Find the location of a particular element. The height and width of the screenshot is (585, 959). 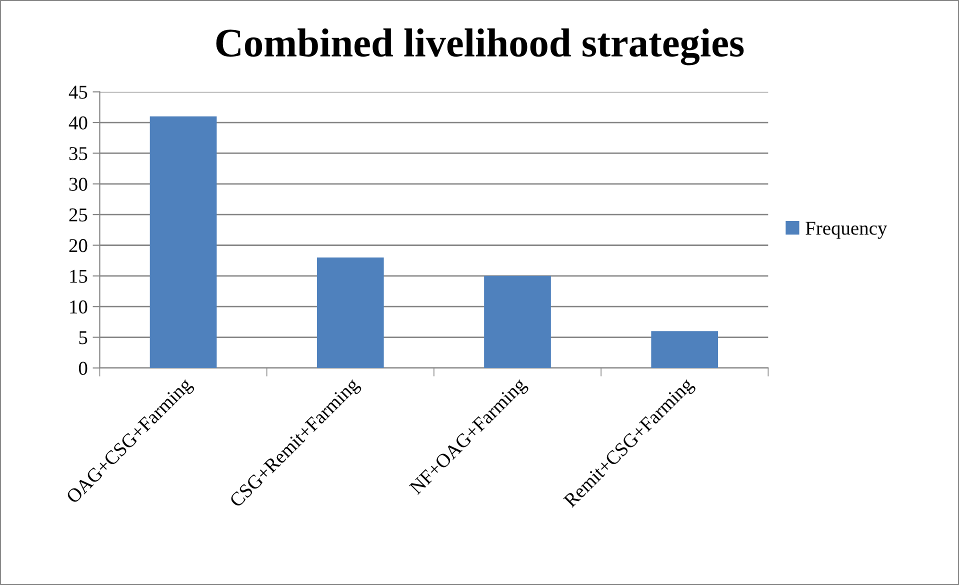

y-tick-label: 0 is located at coordinates (83, 368).